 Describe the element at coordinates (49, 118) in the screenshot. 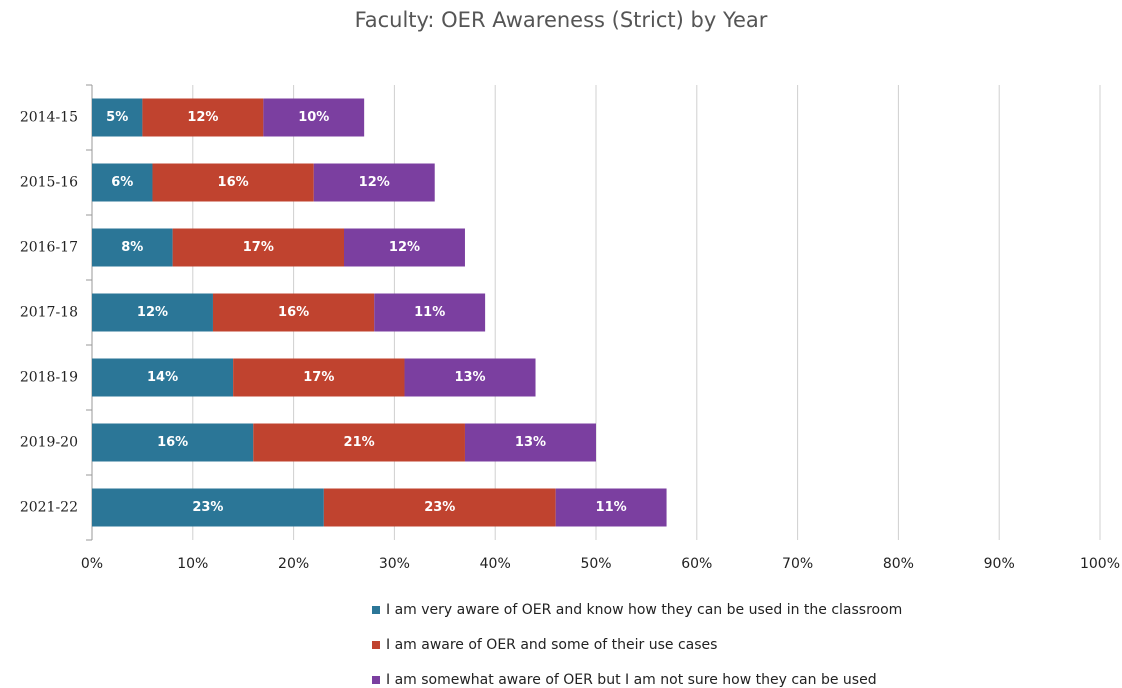

I see `y-tick-label: 2014-15` at that location.